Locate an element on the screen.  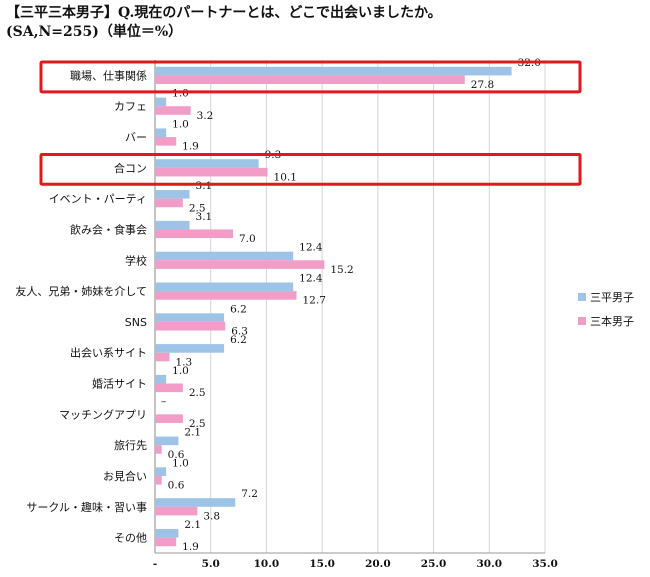
category-label: お見合い is located at coordinates (125, 476).